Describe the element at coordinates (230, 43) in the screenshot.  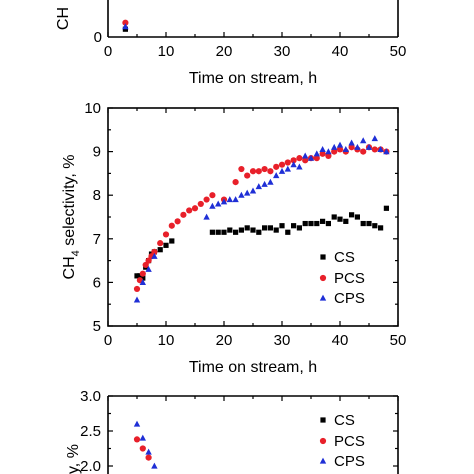
I see `top-panel: 0 10 20 30 40 50 0 CH Time on stream, h` at that location.